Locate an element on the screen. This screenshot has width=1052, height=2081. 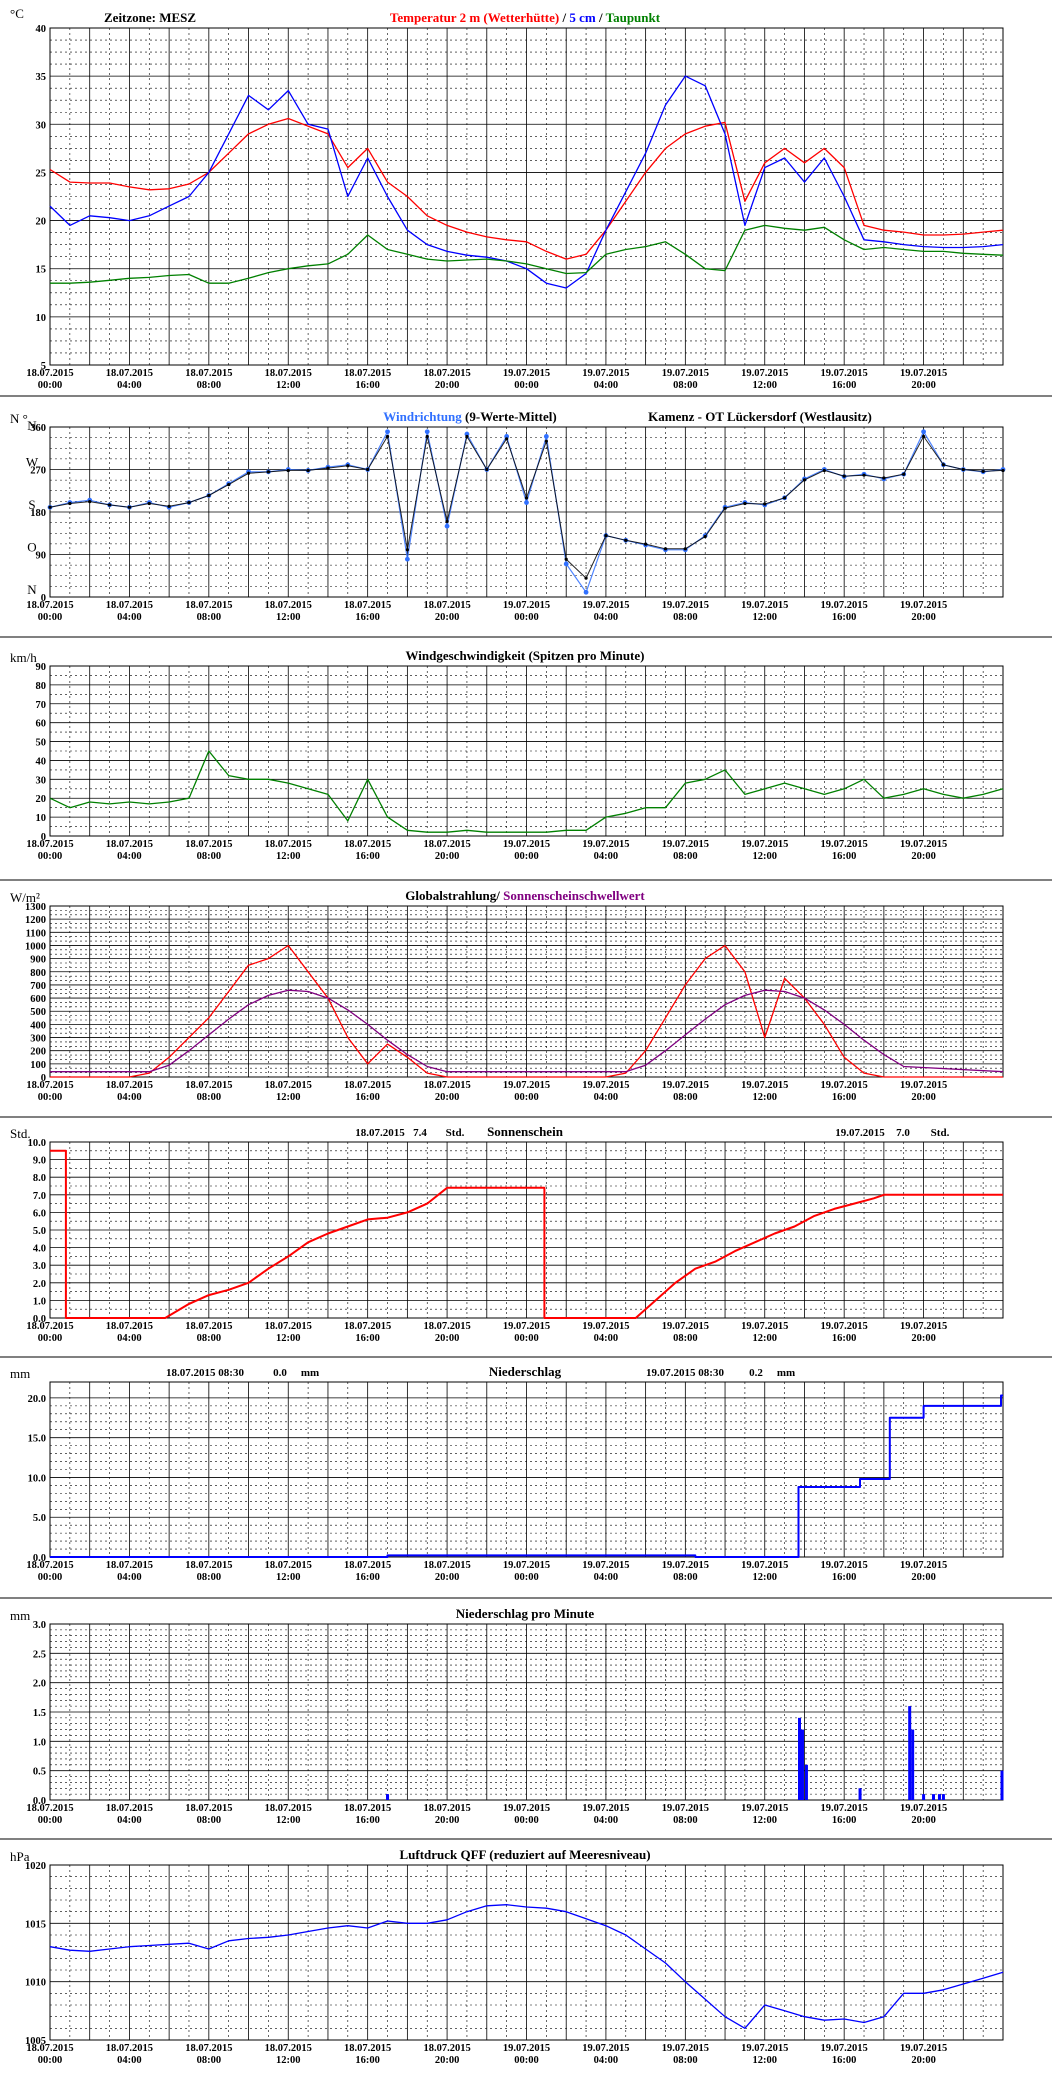
y-tick-label: 2.0 is located at coordinates (39, 1284).